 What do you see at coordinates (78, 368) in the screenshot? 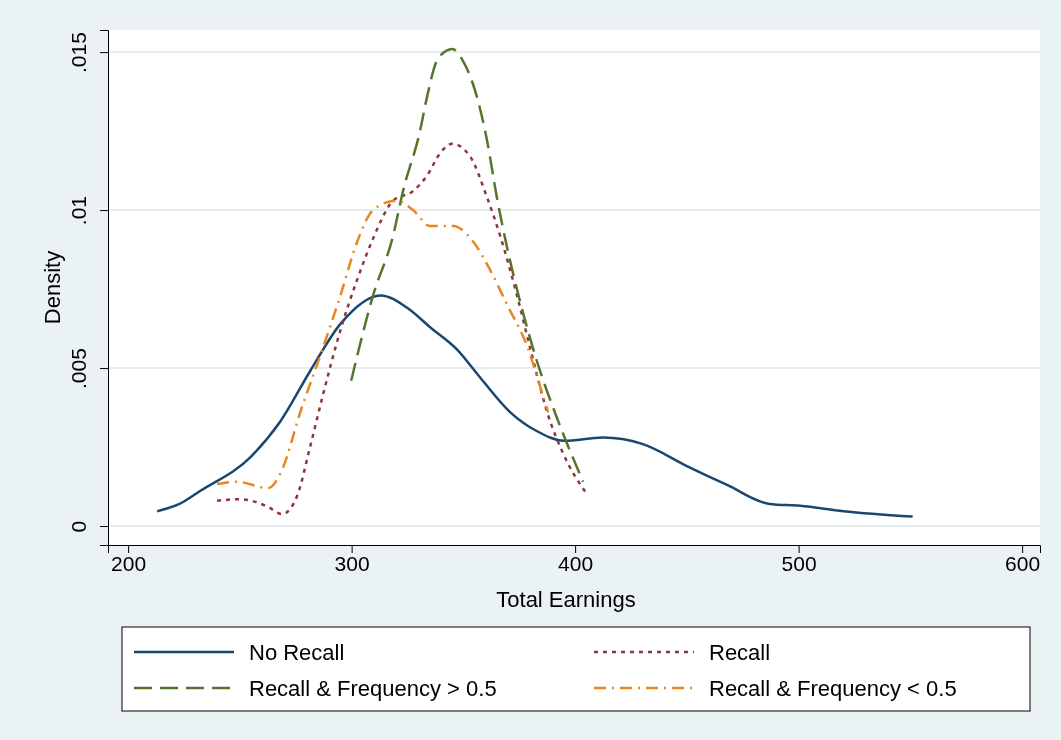
I see `y-tick-label: .005` at bounding box center [78, 368].